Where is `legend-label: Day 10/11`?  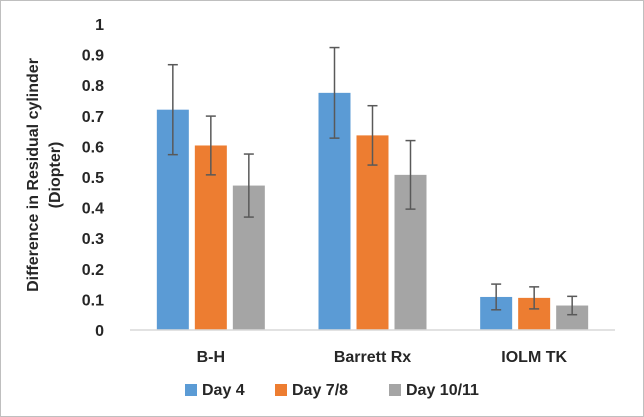 legend-label: Day 10/11 is located at coordinates (442, 390).